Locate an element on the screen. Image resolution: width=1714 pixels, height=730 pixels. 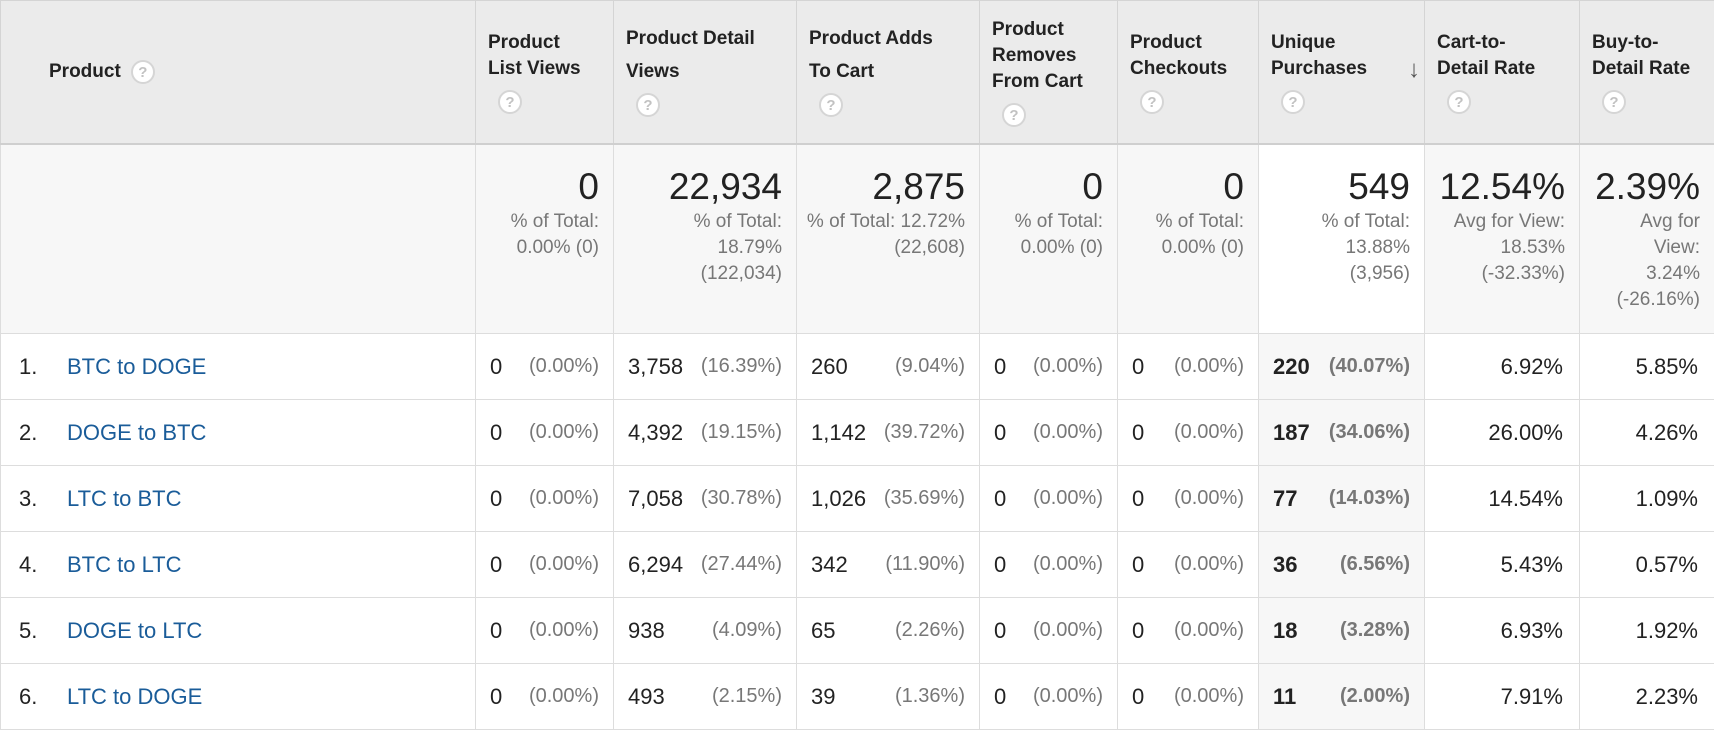
col-label: Product is located at coordinates (85, 71).